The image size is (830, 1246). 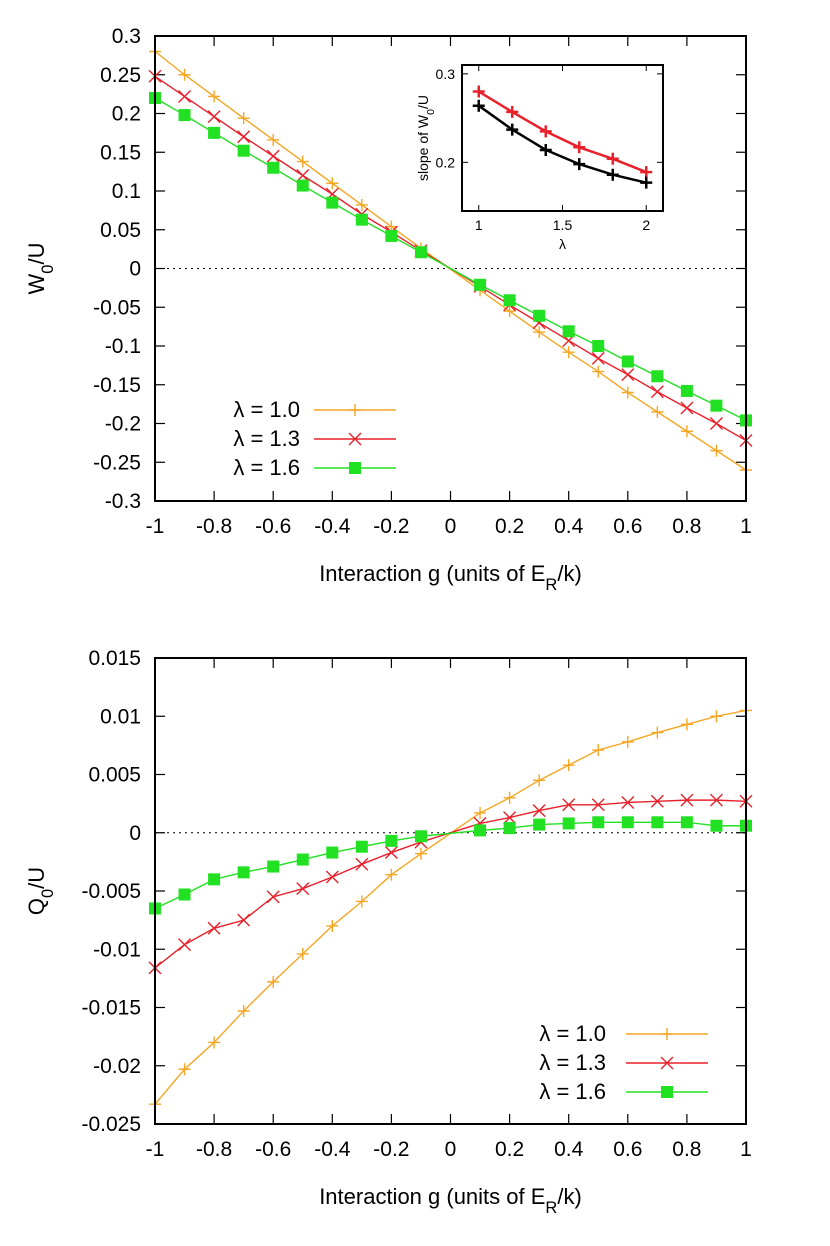 What do you see at coordinates (120, 152) in the screenshot?
I see `y-tick-label: 0.15` at bounding box center [120, 152].